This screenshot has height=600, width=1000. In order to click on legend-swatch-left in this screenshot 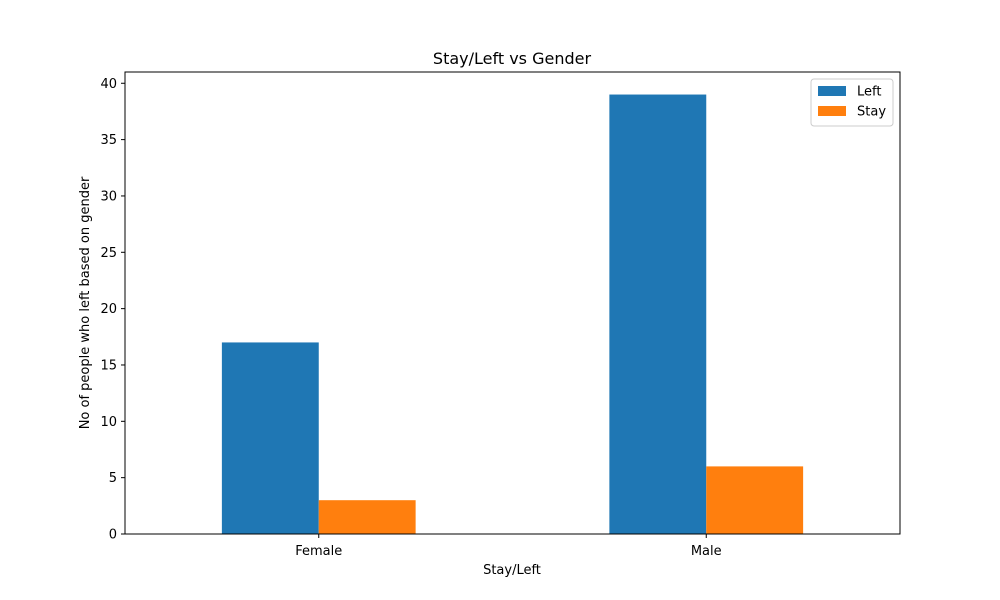, I will do `click(832, 91)`.